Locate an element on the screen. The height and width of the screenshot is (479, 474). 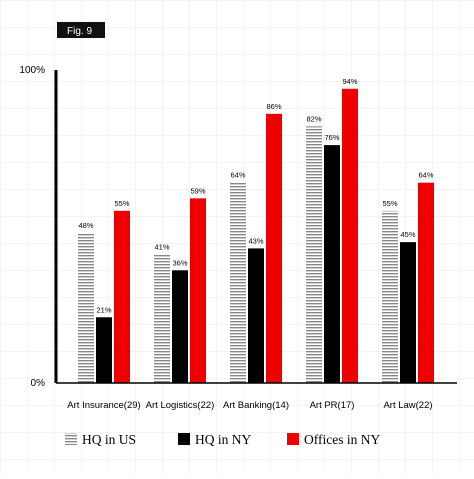
value-label: 41% is located at coordinates (161, 247).